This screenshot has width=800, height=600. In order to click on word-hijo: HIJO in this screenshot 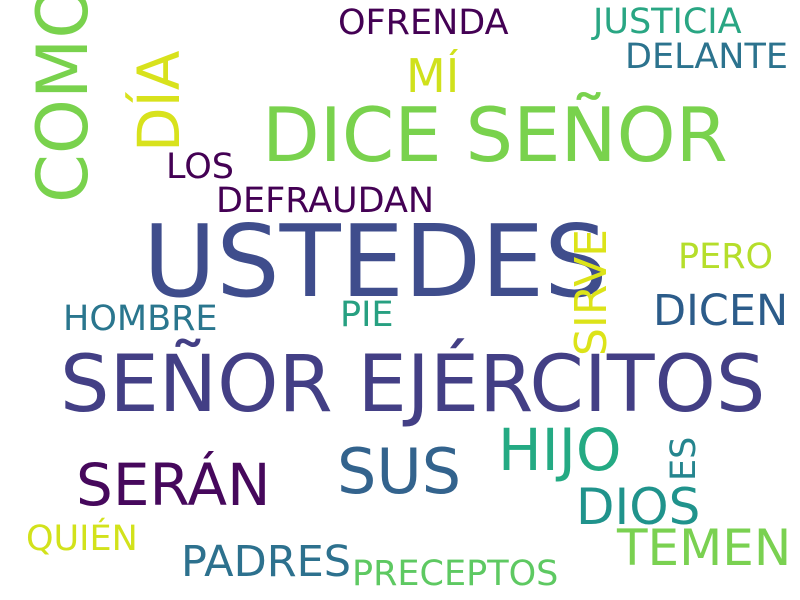, I will do `click(560, 450)`.